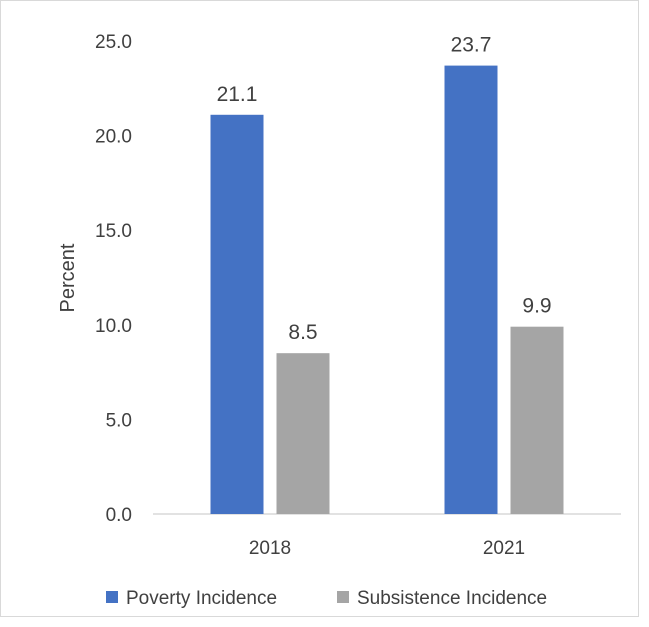  I want to click on y-tick-label: 5.0, so click(119, 420).